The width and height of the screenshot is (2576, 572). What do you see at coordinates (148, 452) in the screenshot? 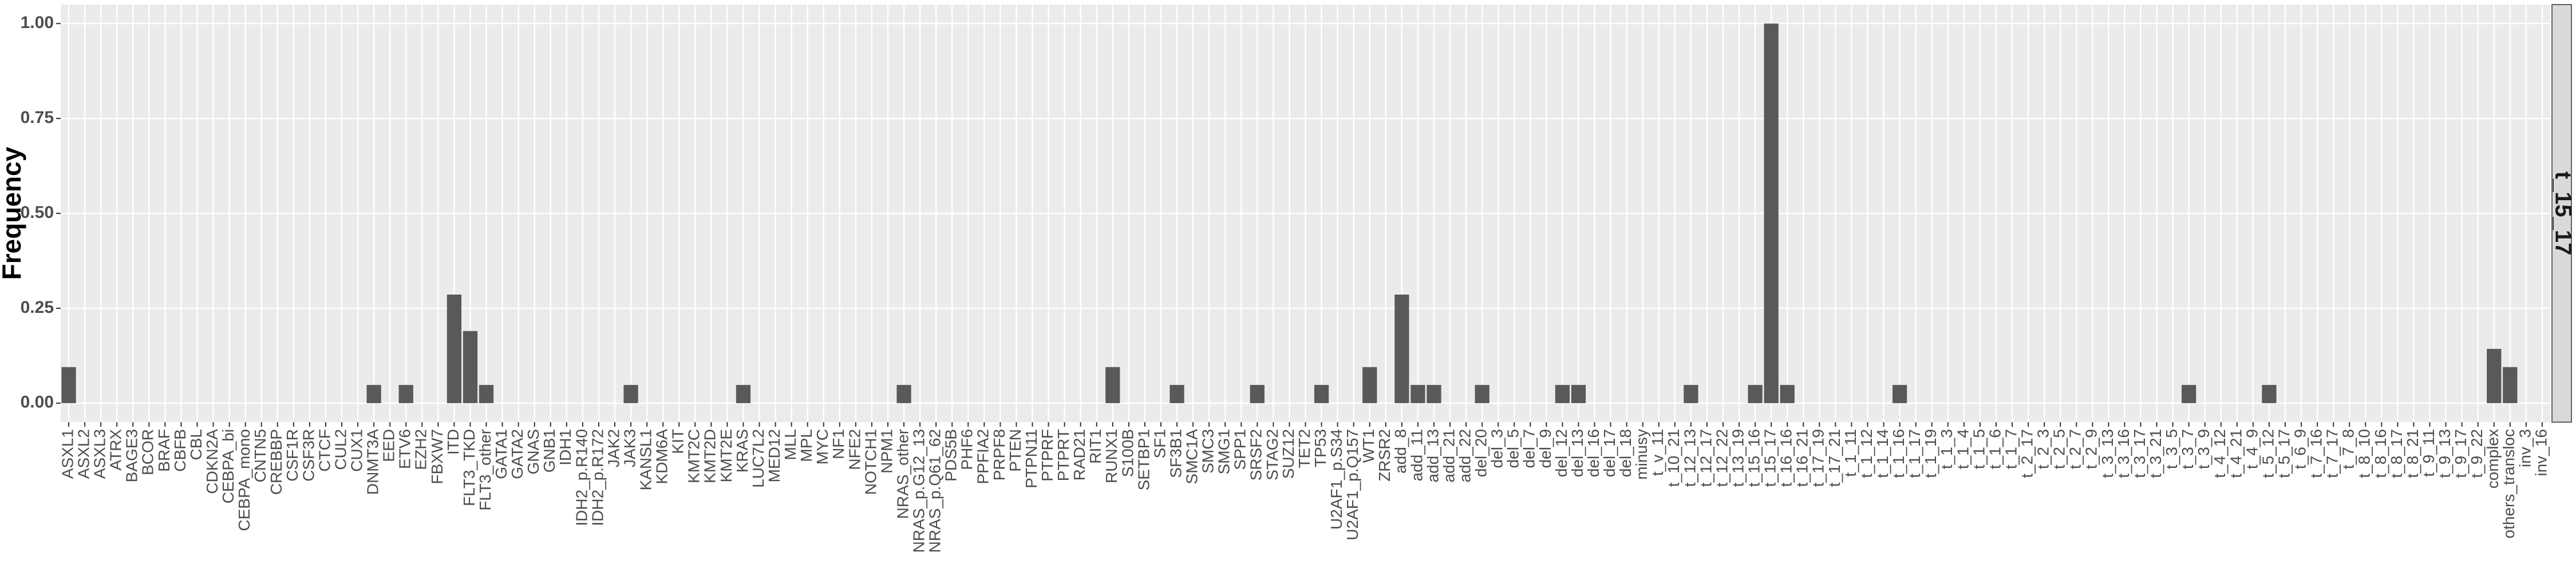
I see `x-tick-label: BCOR` at bounding box center [148, 452].